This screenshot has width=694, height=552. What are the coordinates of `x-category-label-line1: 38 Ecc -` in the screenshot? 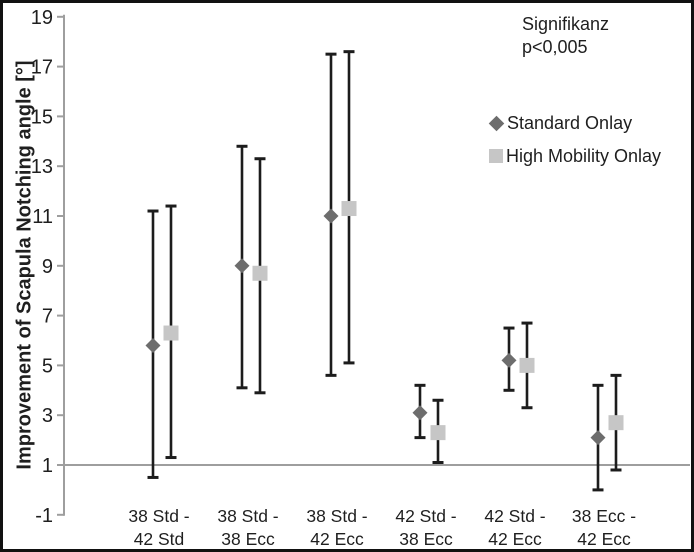 It's located at (604, 516).